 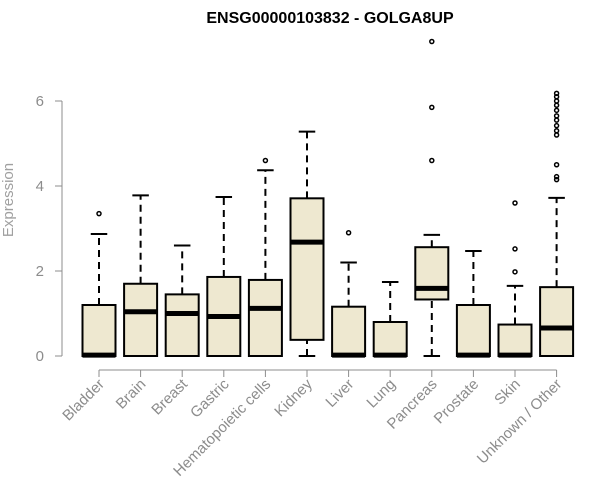 What do you see at coordinates (40, 271) in the screenshot?
I see `y-tick-label: 2` at bounding box center [40, 271].